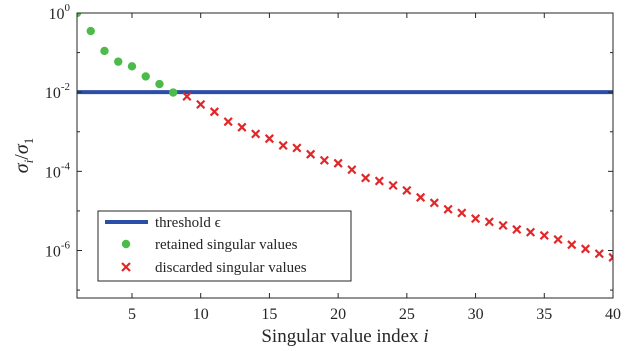 The width and height of the screenshot is (638, 351). Describe the element at coordinates (269, 314) in the screenshot. I see `x-tick-label: 15` at that location.